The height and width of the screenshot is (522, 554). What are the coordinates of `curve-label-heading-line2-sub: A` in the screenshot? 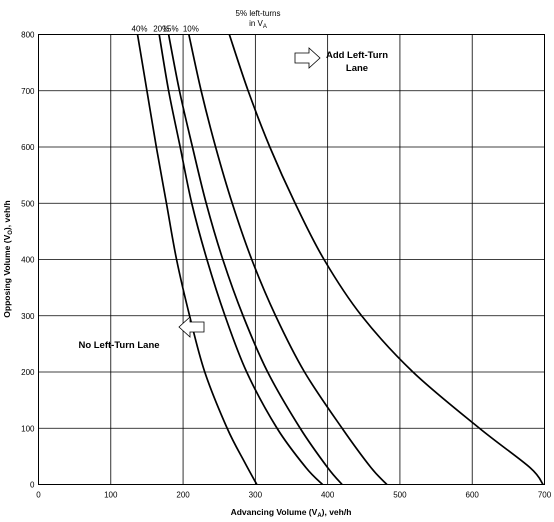 It's located at (265, 27).